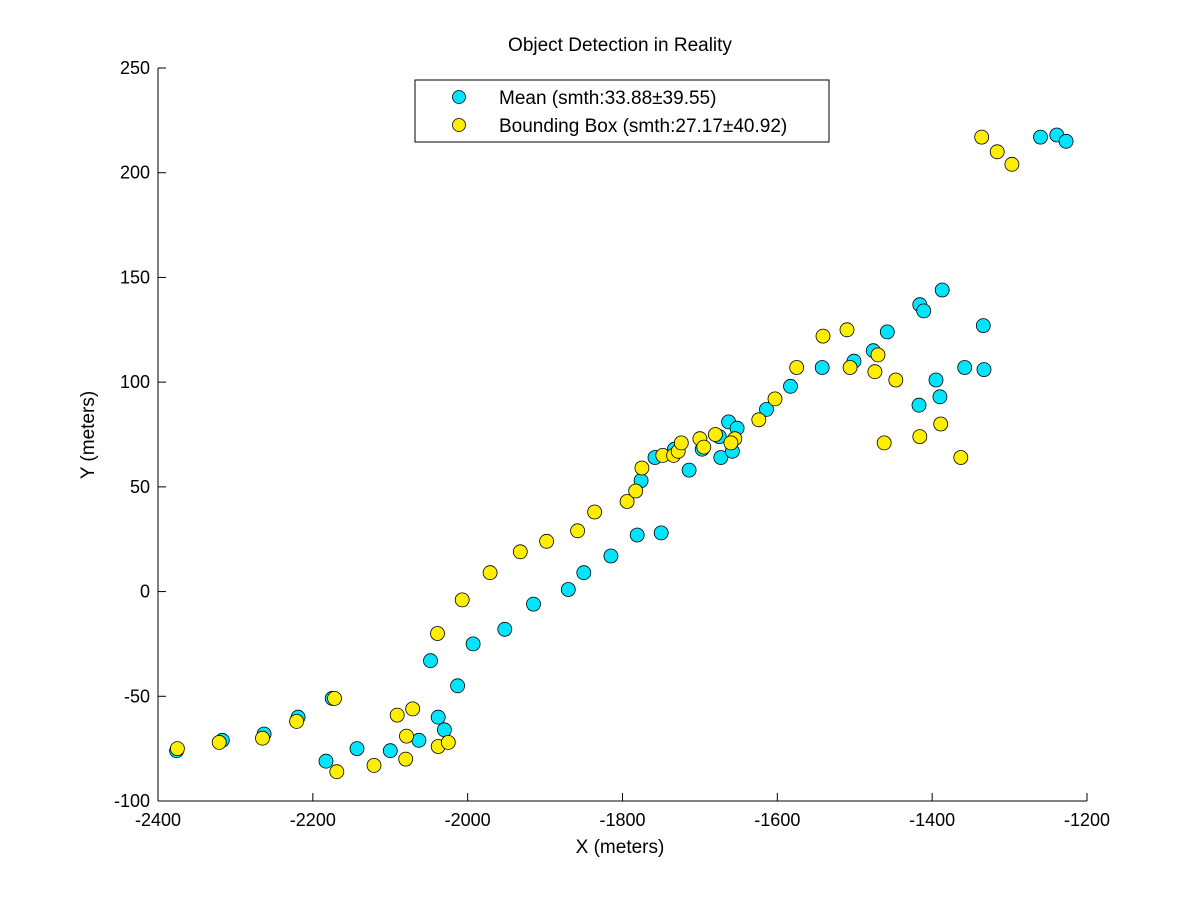 The height and width of the screenshot is (900, 1200). What do you see at coordinates (135, 68) in the screenshot?
I see `y-tick-label: 250` at bounding box center [135, 68].